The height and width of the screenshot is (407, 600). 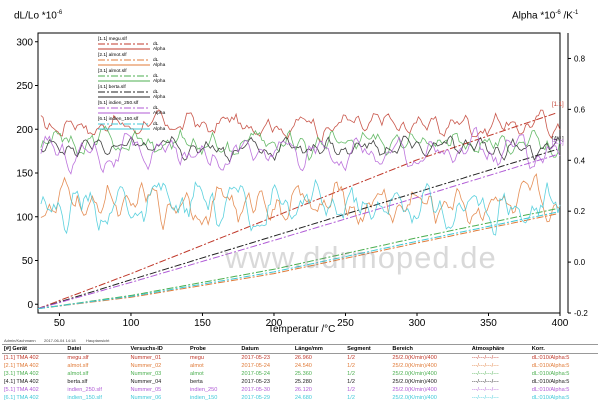 I want to click on y-right-label: Alpha *10, so click(x=534, y=16).